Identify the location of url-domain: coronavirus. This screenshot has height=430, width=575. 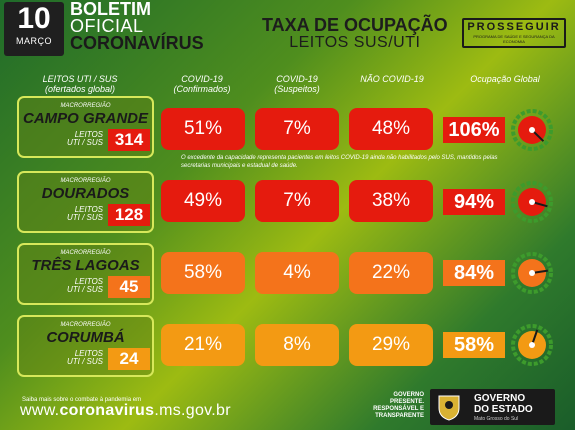
(107, 410).